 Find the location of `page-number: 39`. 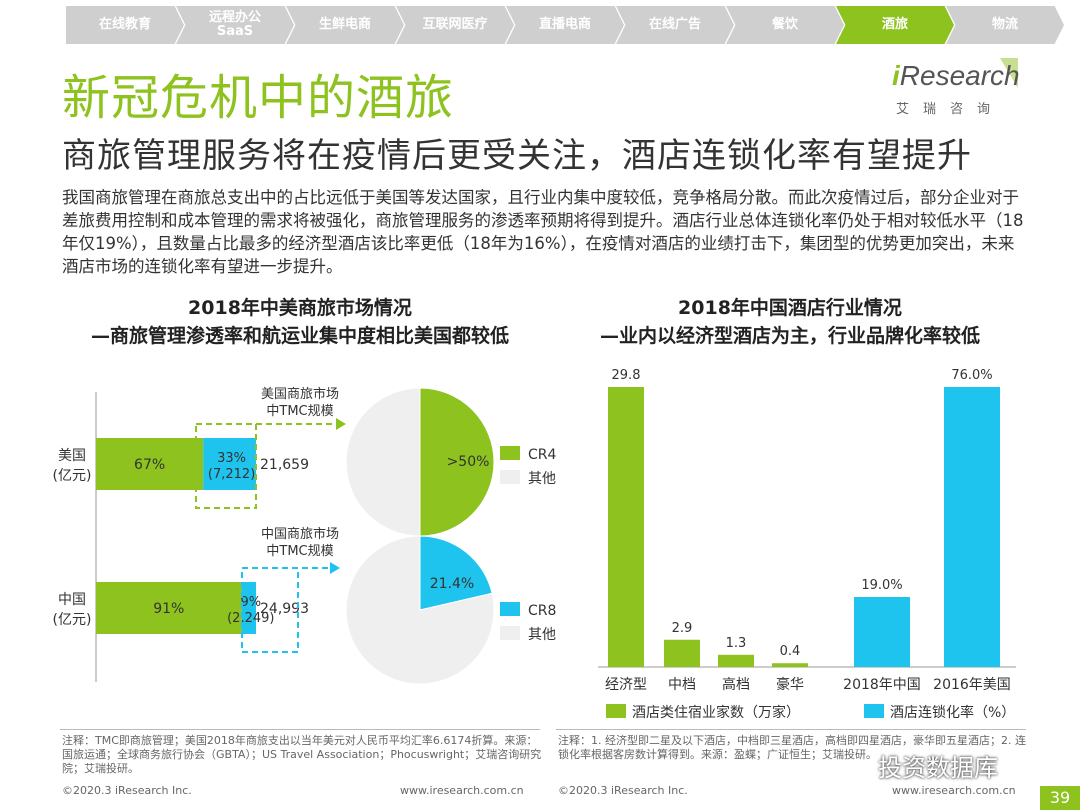

page-number: 39 is located at coordinates (1060, 798).